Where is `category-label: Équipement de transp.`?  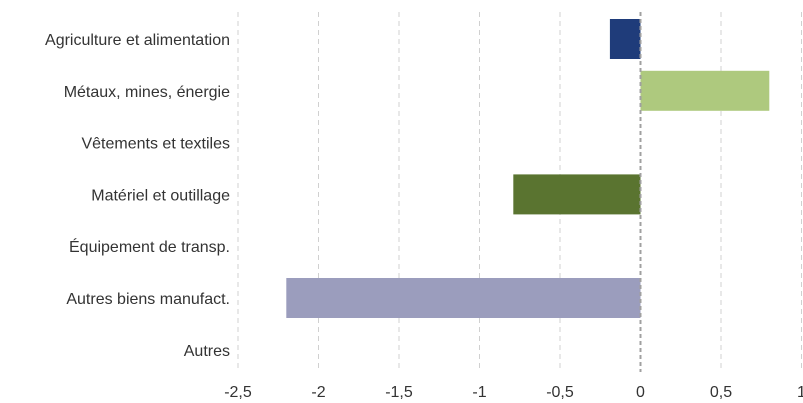 category-label: Équipement de transp. is located at coordinates (149, 246).